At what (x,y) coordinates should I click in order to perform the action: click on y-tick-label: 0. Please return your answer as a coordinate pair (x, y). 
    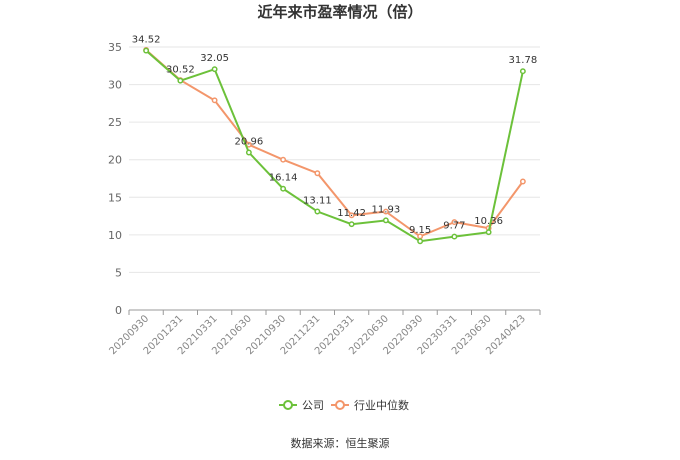
    Looking at the image, I should click on (118, 310).